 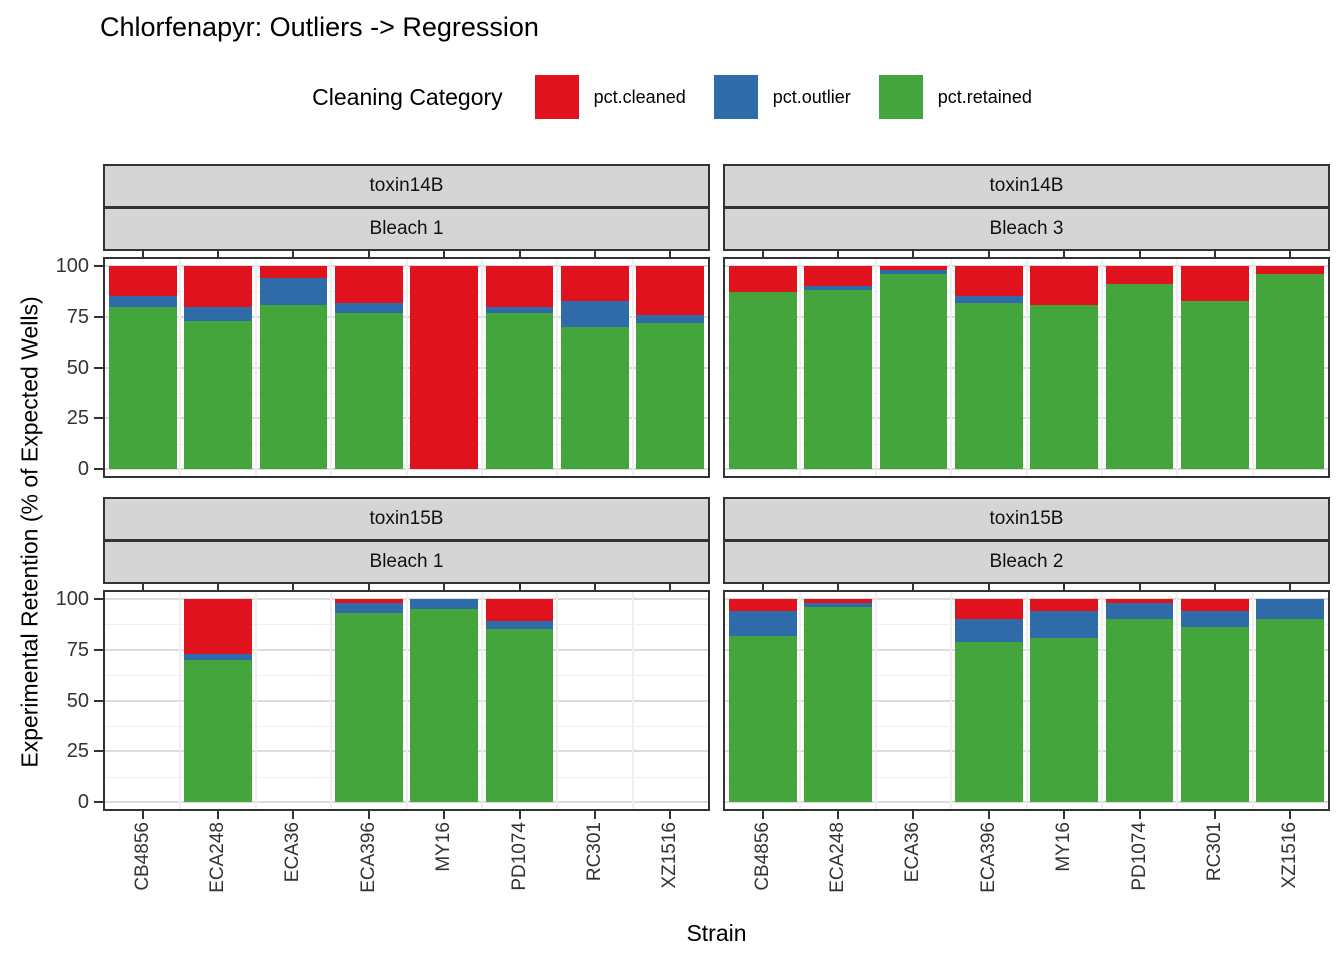 I want to click on segment-outlier-CB4856, so click(x=762, y=623).